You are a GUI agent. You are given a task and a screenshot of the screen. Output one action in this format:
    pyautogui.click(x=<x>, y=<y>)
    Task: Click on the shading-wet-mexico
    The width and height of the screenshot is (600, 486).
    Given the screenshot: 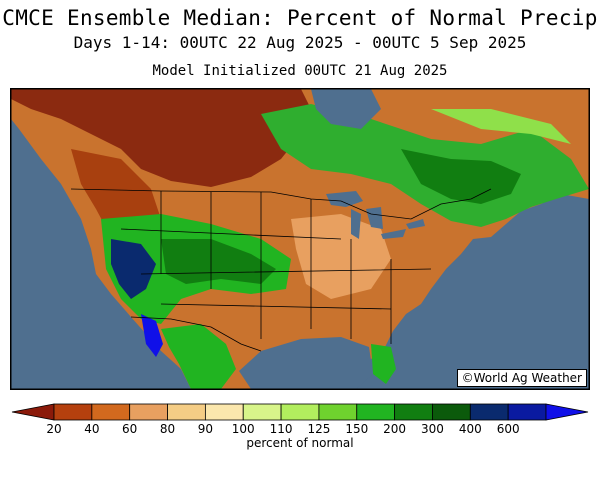 What is the action you would take?
    pyautogui.click(x=198, y=356)
    